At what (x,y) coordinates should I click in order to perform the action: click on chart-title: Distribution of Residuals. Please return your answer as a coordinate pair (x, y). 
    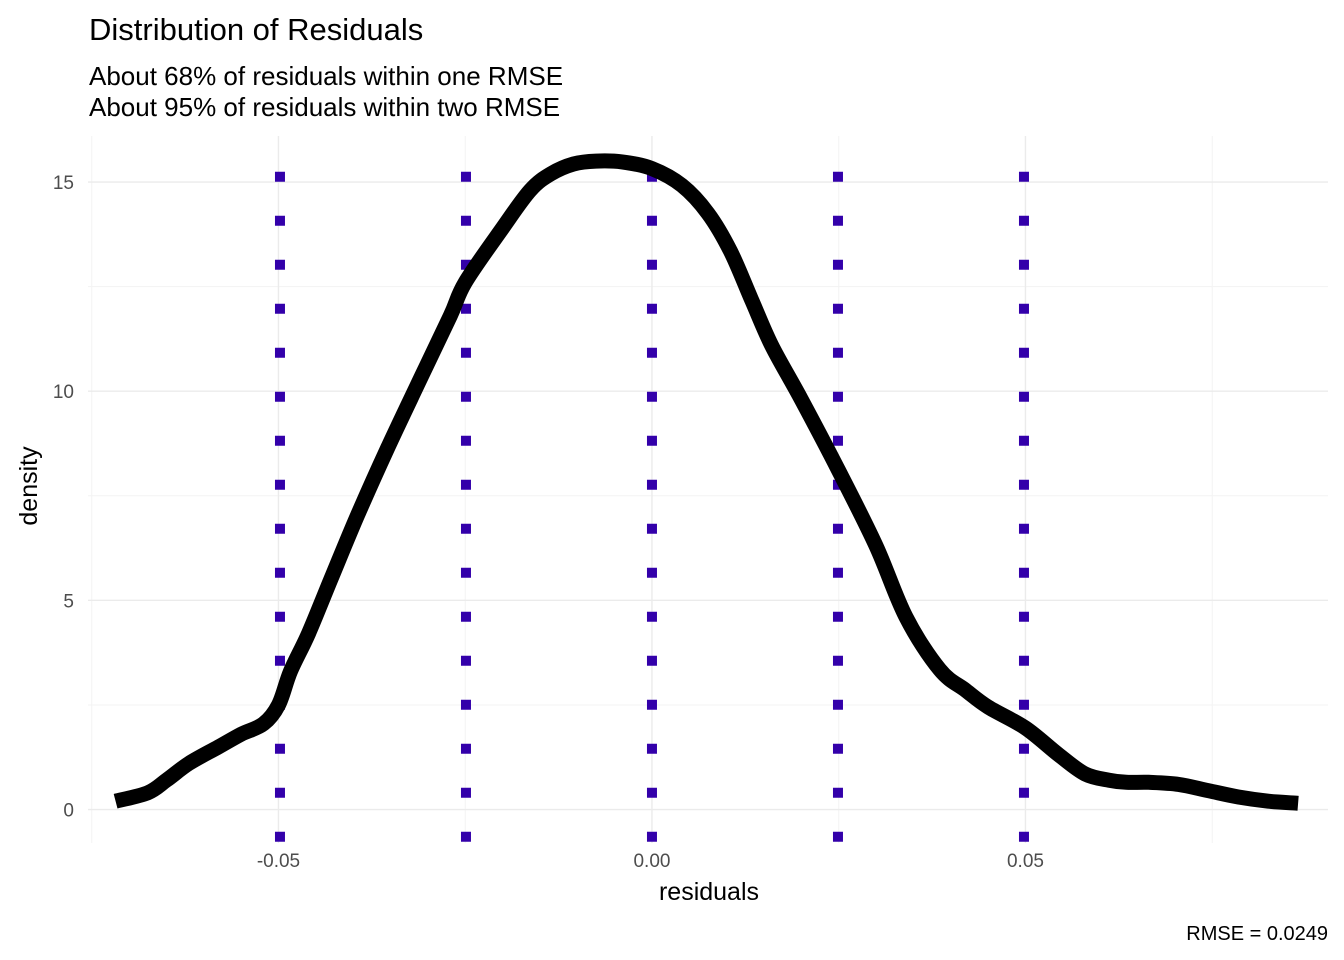
    Looking at the image, I should click on (256, 29).